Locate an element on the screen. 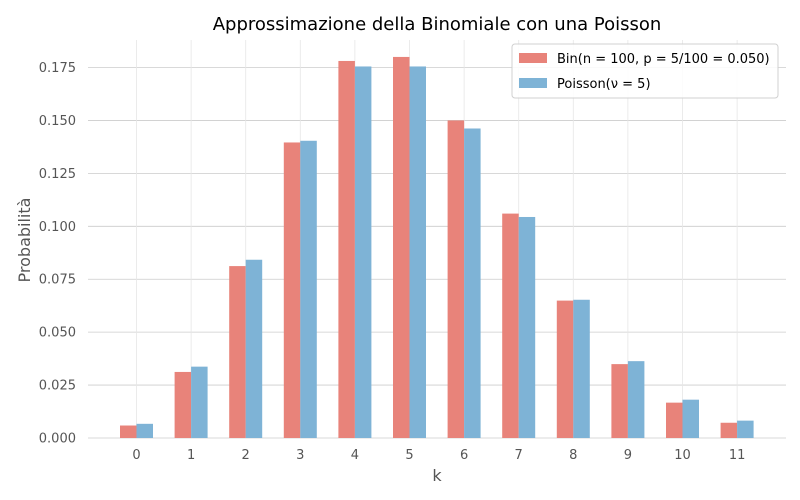 This screenshot has height=500, width=800. legend-swatch-binomial is located at coordinates (533, 58).